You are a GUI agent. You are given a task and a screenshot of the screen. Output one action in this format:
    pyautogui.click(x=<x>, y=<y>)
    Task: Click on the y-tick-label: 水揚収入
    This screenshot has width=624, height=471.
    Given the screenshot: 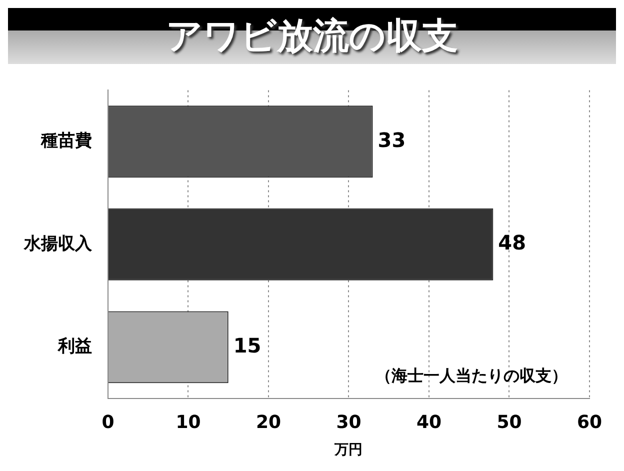 What is the action you would take?
    pyautogui.click(x=58, y=244)
    